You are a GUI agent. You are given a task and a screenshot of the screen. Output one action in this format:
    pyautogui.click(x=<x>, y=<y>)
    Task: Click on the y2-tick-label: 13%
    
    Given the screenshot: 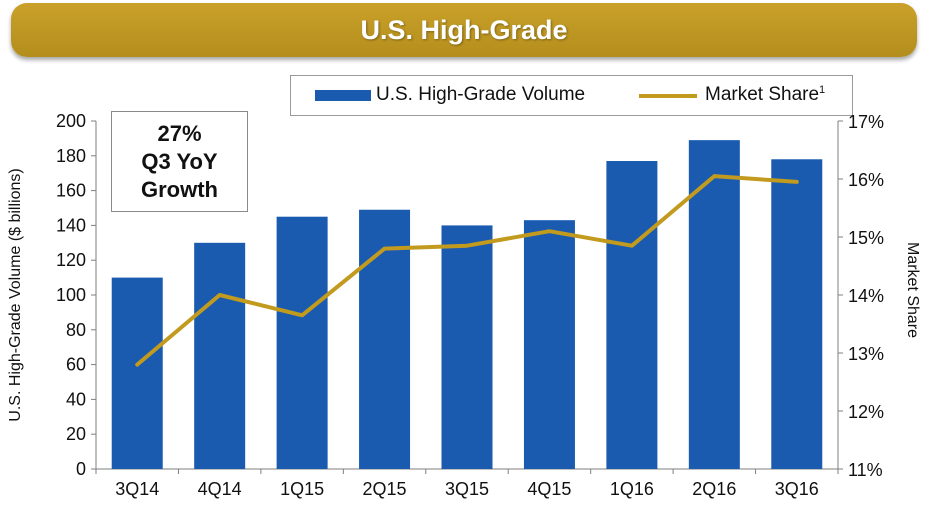 What is the action you would take?
    pyautogui.click(x=866, y=354)
    